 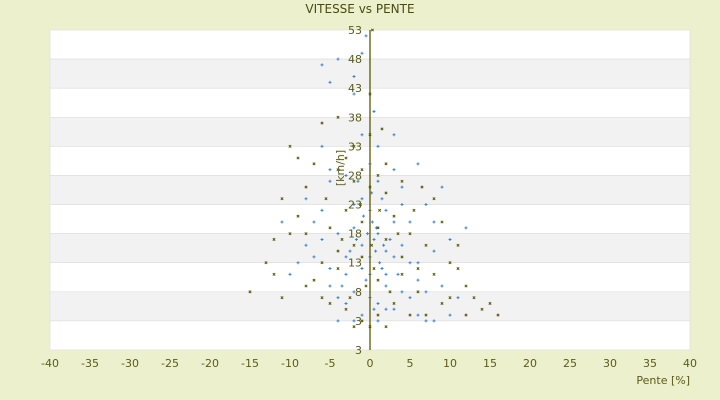 I want to click on x-tick-label: -40, so click(x=50, y=363).